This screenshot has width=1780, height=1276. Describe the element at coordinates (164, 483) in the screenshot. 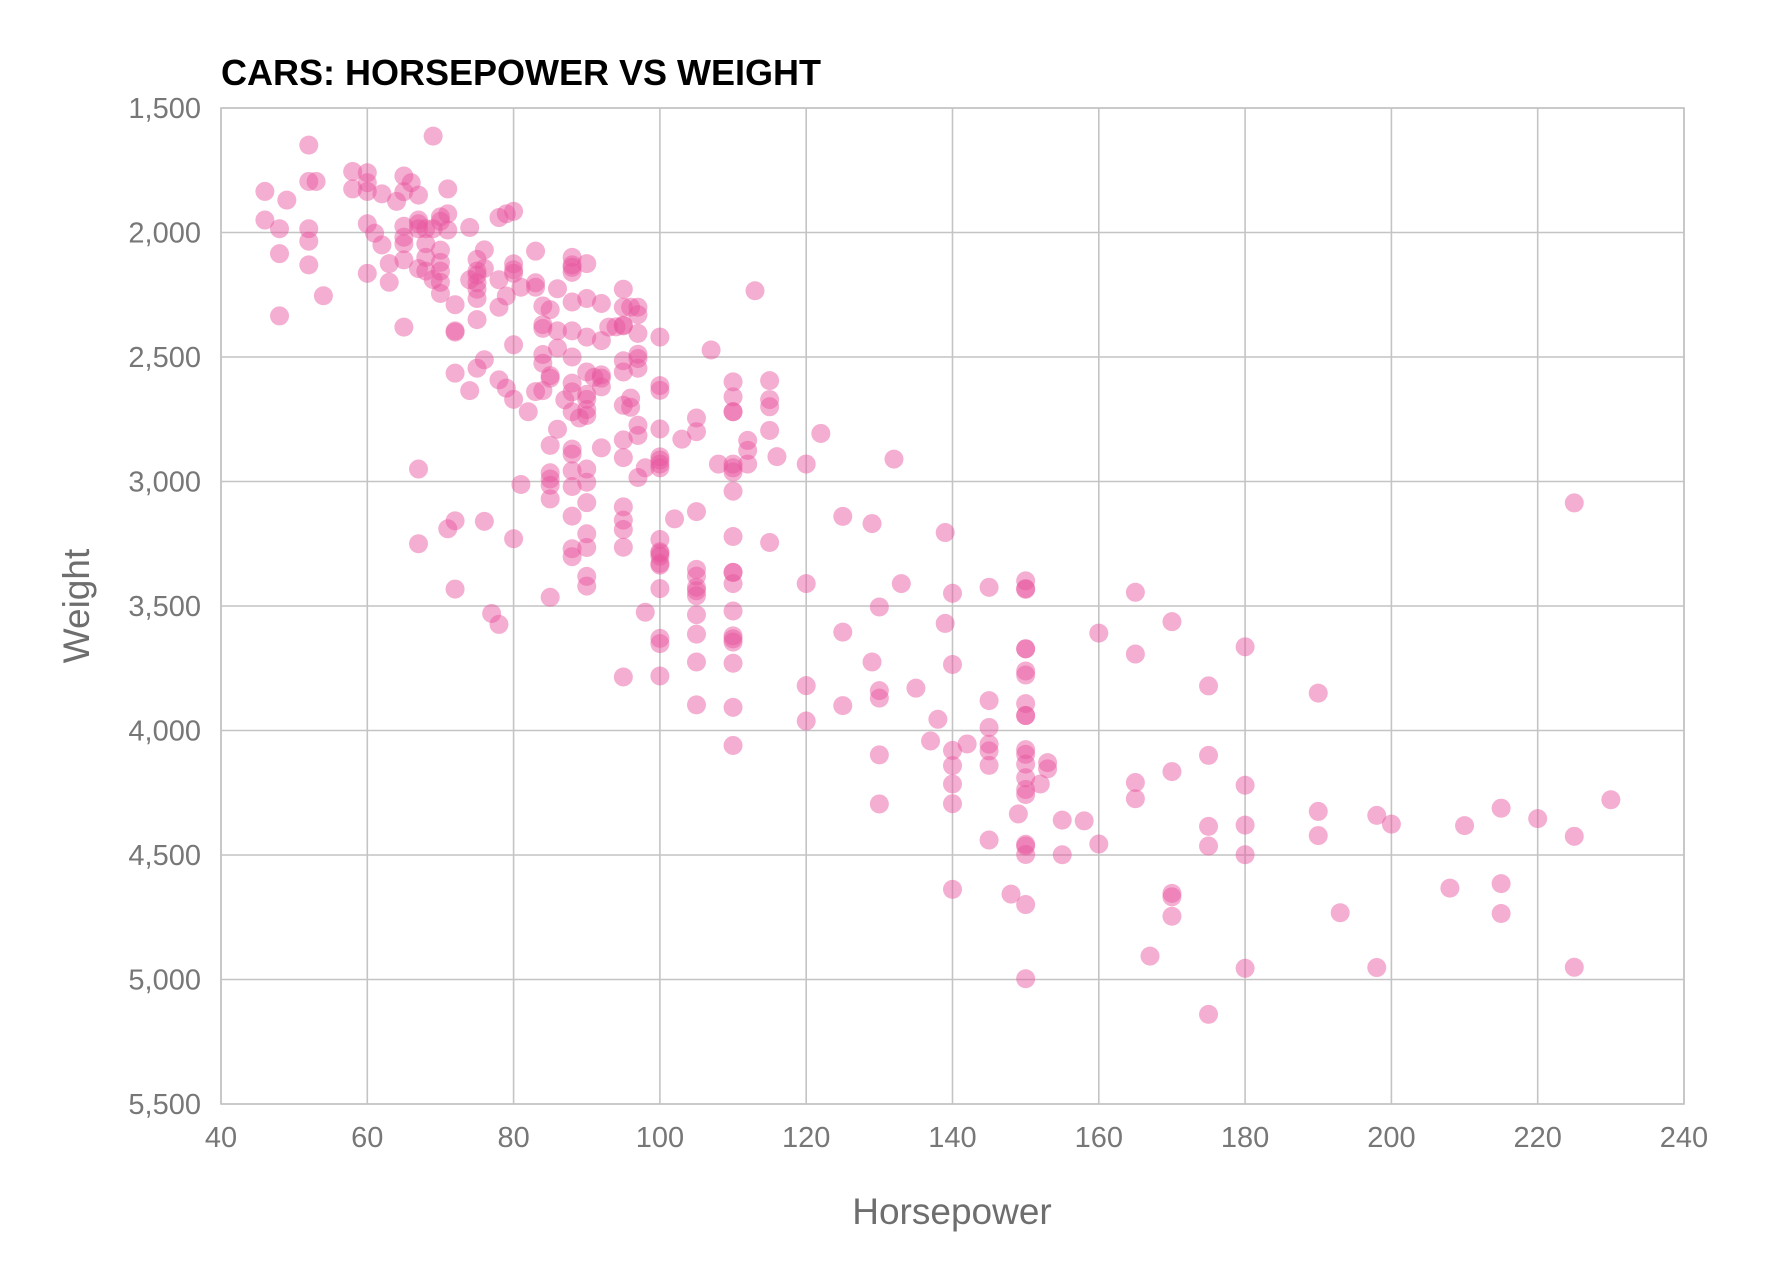

I see `y-tick-label: 3,000` at that location.